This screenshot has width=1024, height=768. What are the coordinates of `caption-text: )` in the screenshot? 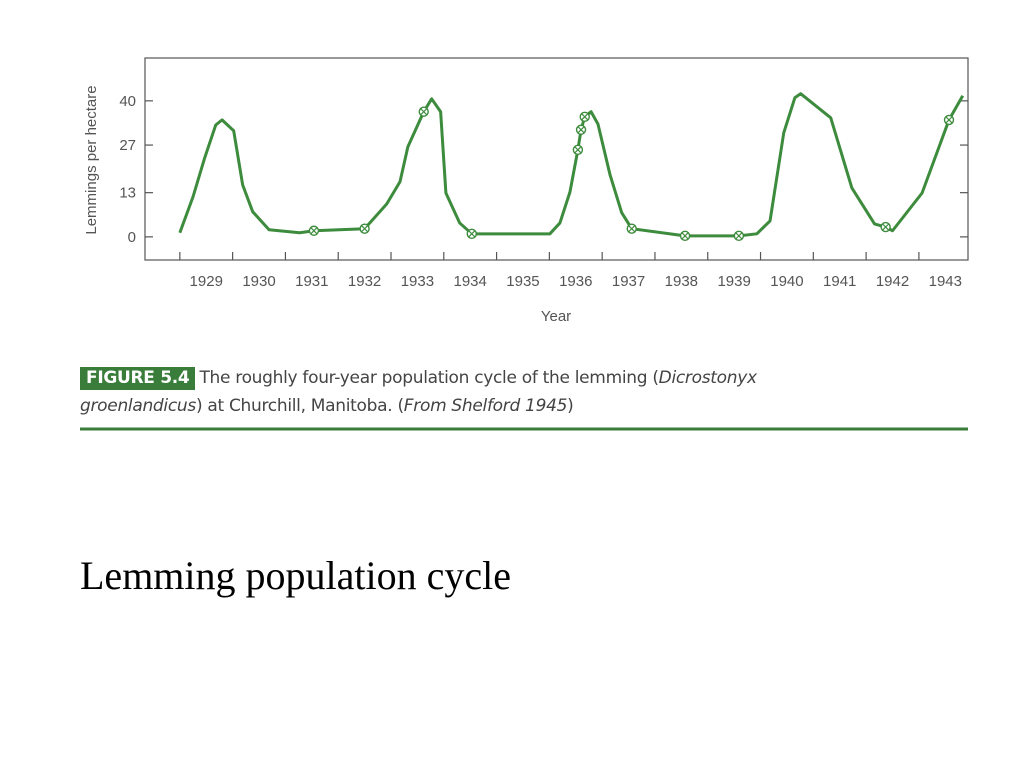 It's located at (570, 406).